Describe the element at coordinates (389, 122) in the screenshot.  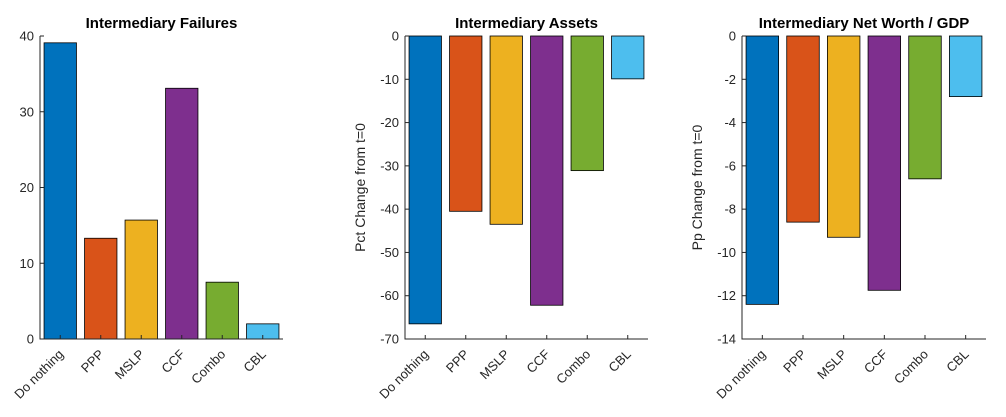
I see `y-tick-label: -20` at that location.